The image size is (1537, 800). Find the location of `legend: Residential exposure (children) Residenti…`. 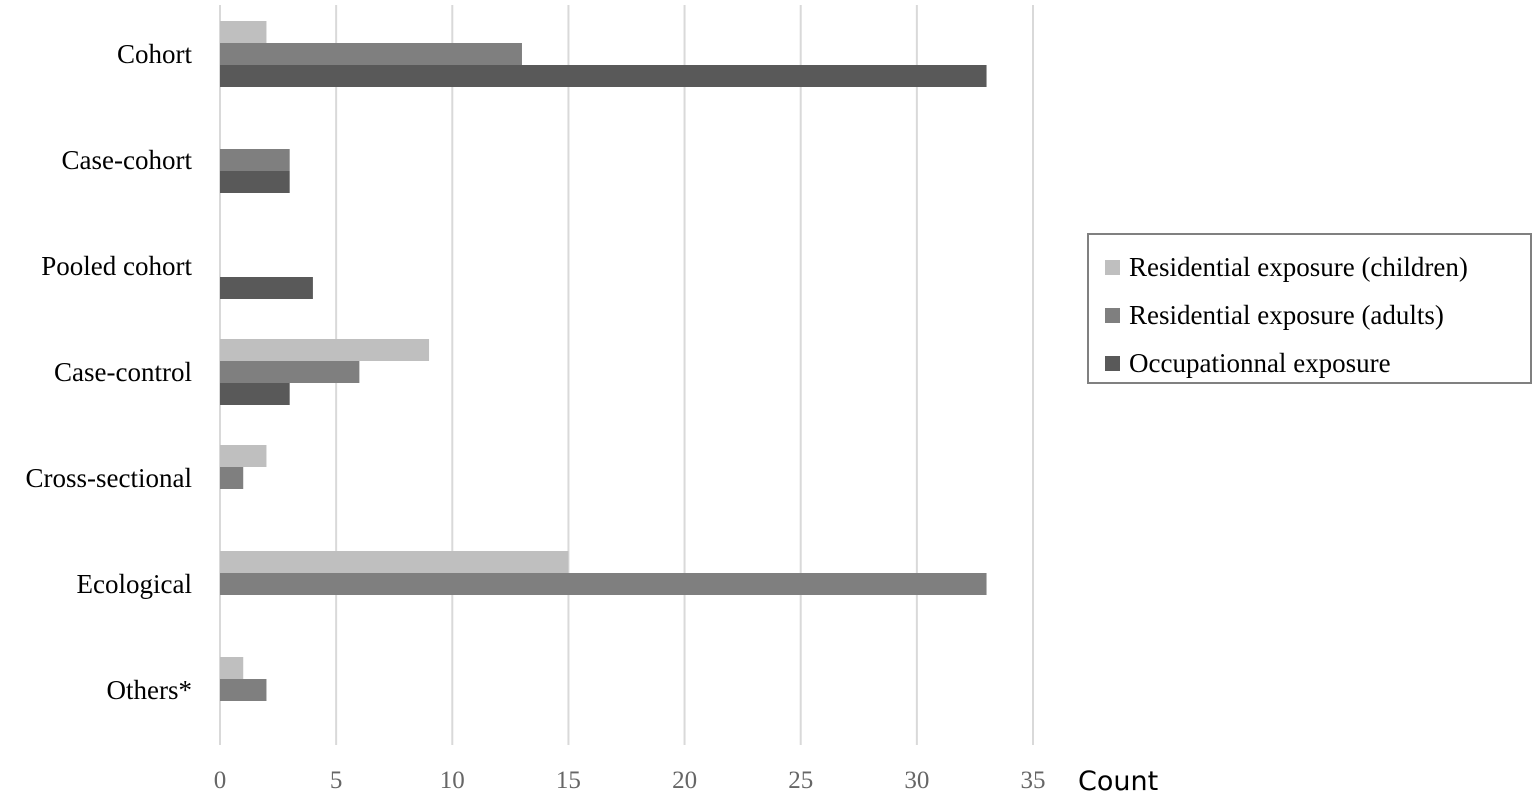

legend: Residential exposure (children) Residenti… is located at coordinates (1309, 308).